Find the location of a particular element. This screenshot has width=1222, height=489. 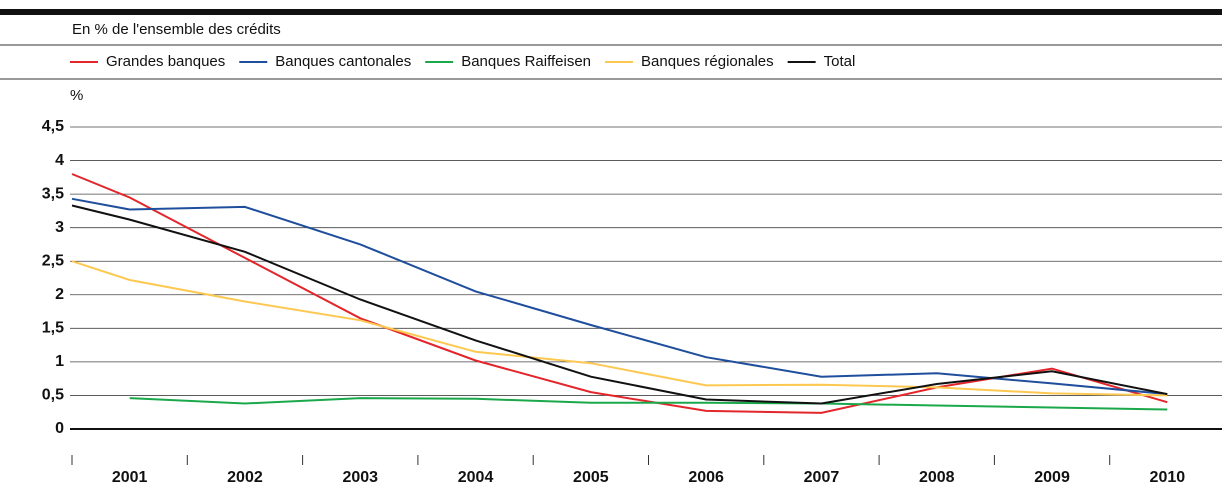

y-tick-label: 3 is located at coordinates (59, 227).